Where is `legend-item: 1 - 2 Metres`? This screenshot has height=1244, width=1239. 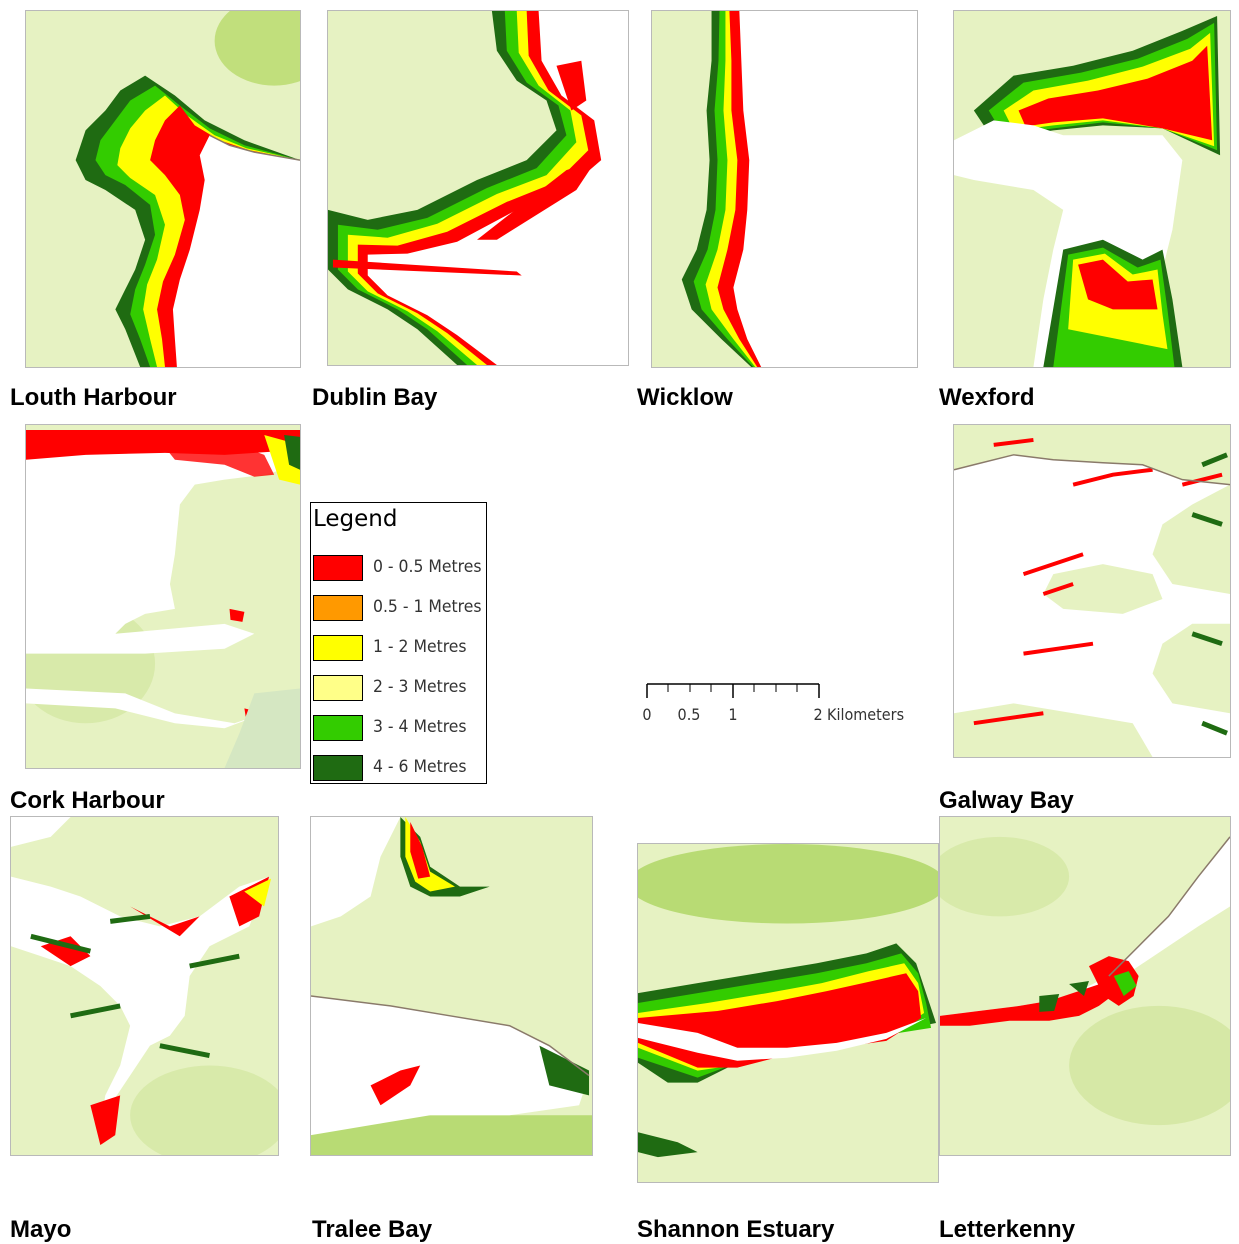
legend-item: 1 - 2 Metres is located at coordinates (399, 649).